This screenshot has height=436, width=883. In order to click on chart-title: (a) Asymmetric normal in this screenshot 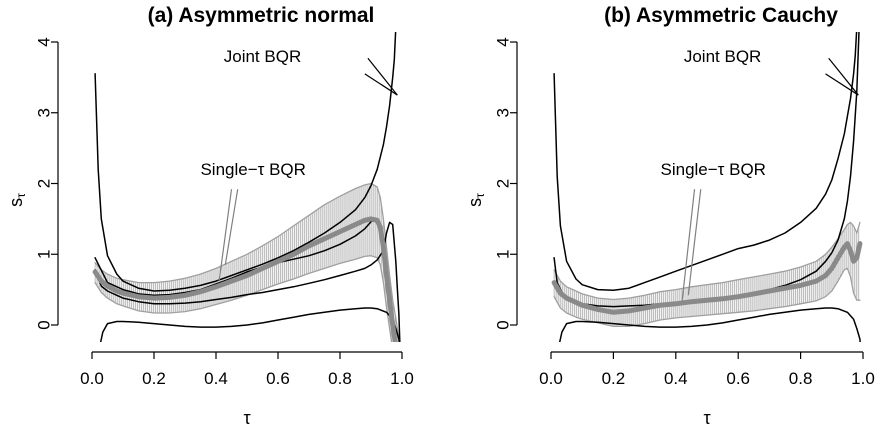, I will do `click(261, 15)`.